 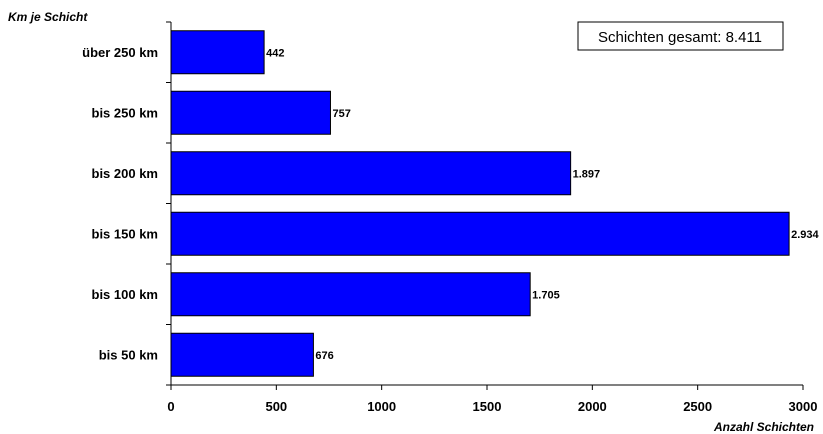 I want to click on value-label: 757, so click(x=341, y=114).